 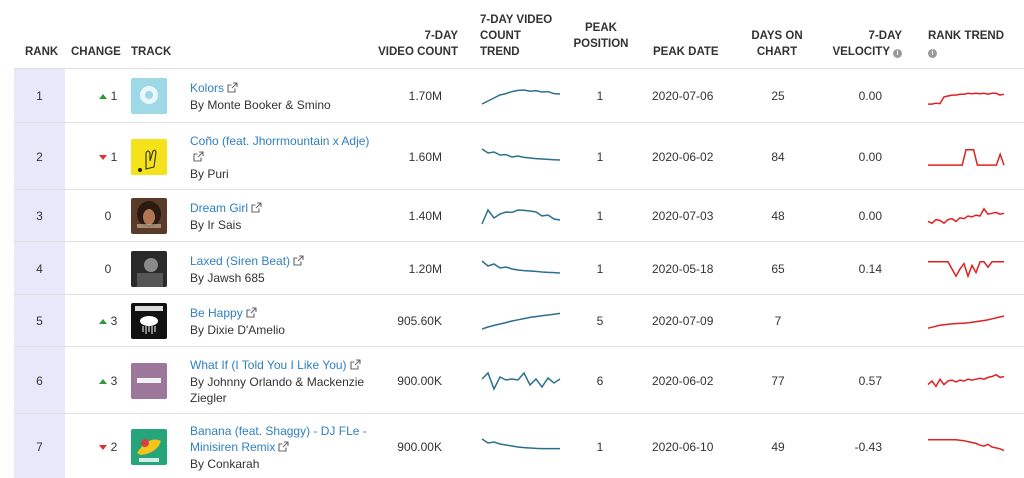 What do you see at coordinates (42, 52) in the screenshot?
I see `header-rank: RANK` at bounding box center [42, 52].